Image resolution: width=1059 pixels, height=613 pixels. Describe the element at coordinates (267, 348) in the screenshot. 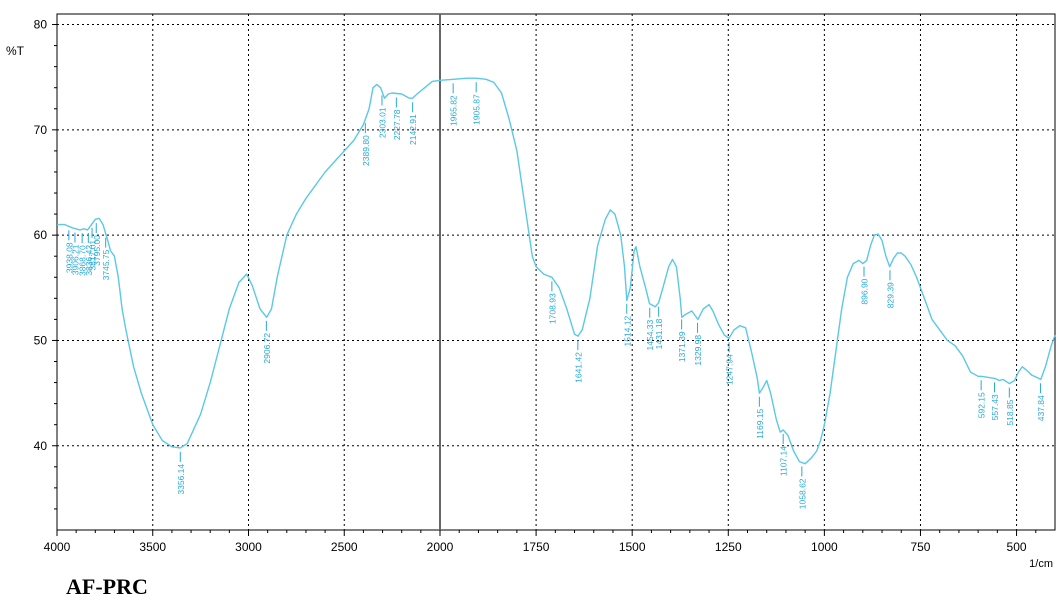

I see `peak-label: 2906.72` at that location.